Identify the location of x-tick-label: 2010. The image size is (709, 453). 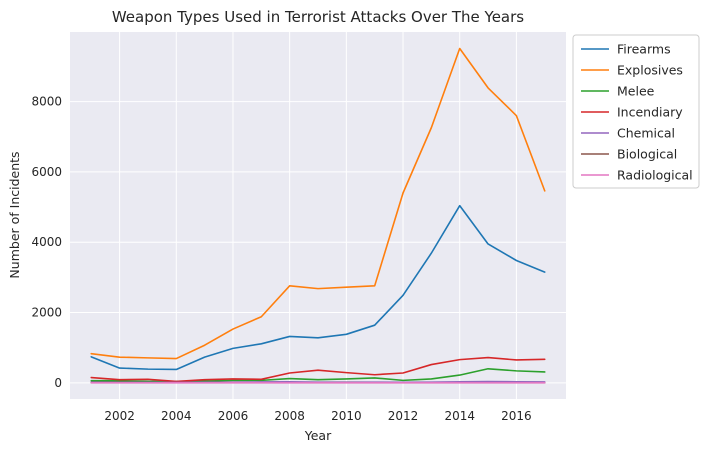
(346, 416).